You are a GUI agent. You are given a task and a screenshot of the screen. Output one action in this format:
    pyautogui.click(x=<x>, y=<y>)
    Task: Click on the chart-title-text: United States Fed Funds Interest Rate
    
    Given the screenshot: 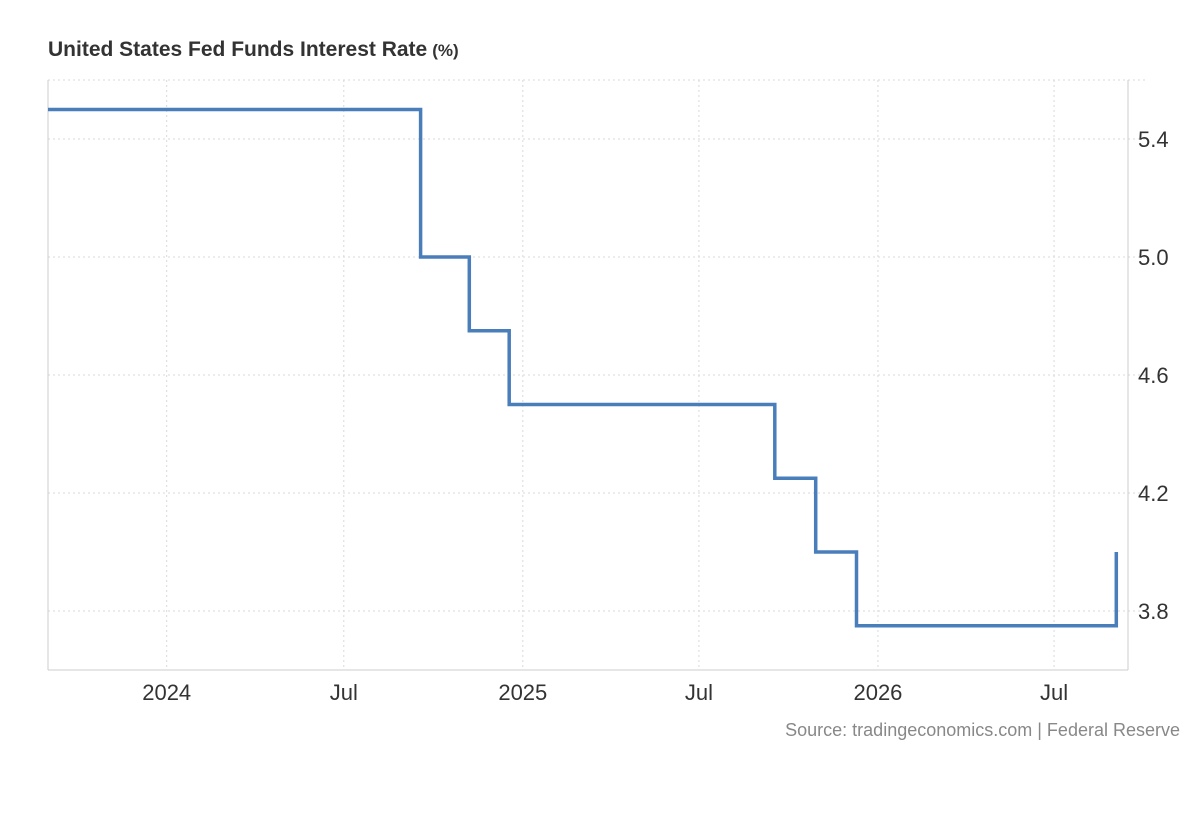 What is the action you would take?
    pyautogui.click(x=238, y=49)
    